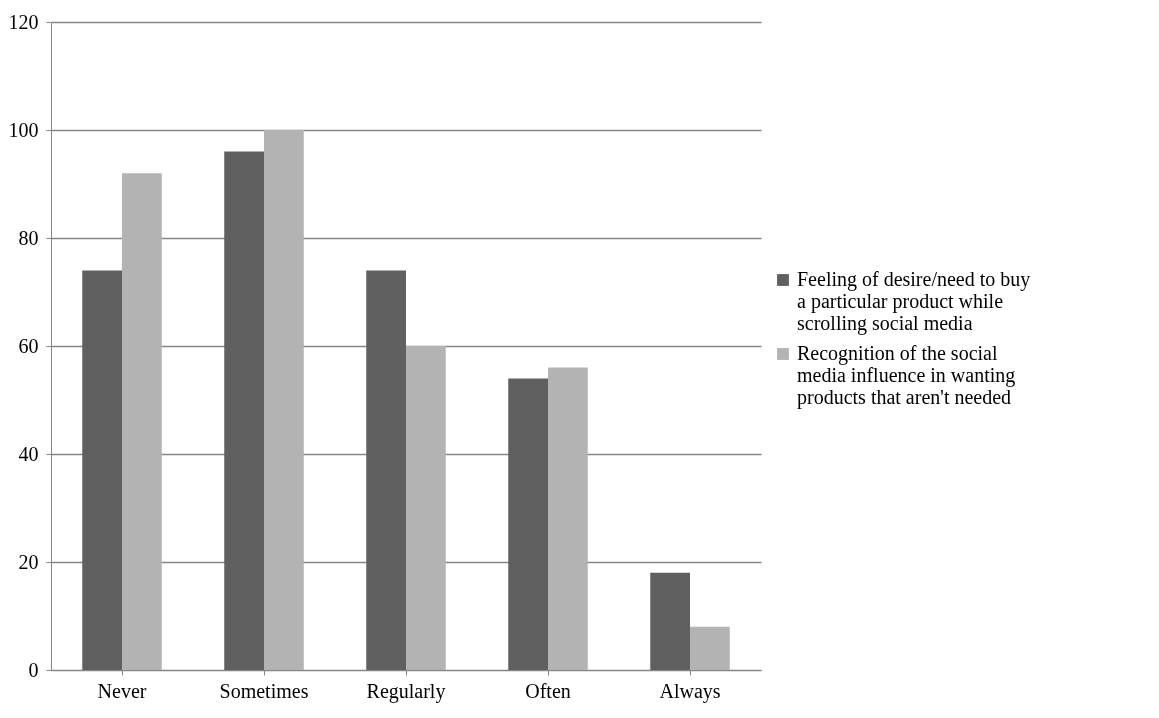 This screenshot has width=1159, height=718. I want to click on legend-label: Recognition of the social media influence in wanting products that aren't needed, so click(906, 375).